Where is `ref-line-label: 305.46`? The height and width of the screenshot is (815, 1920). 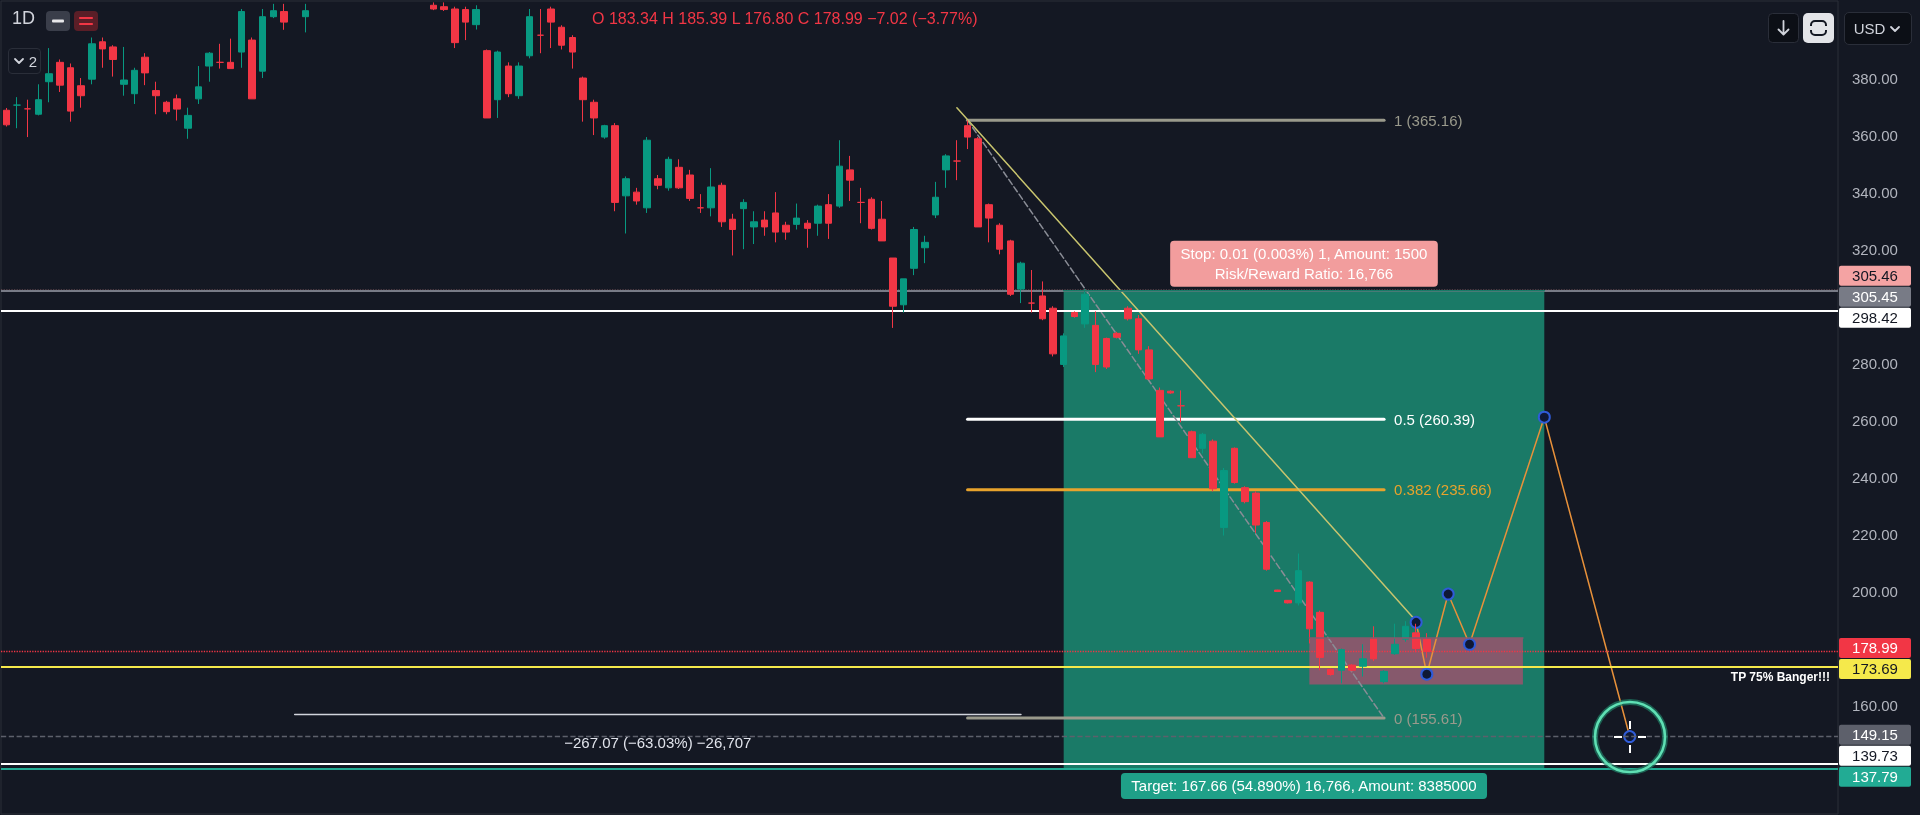
ref-line-label: 305.46 is located at coordinates (1875, 276).